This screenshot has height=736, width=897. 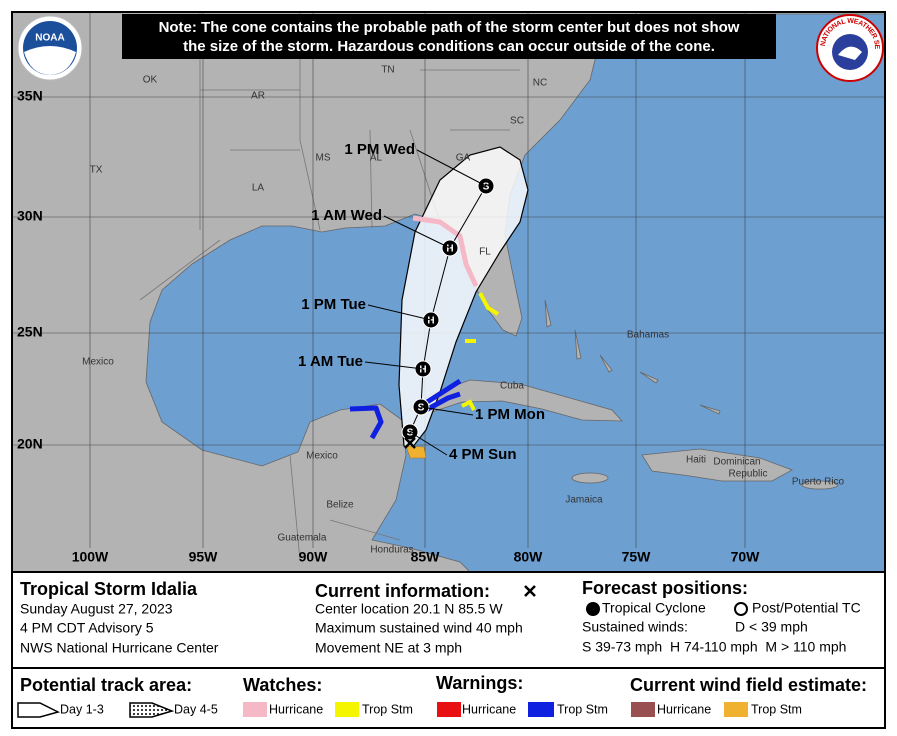 I want to click on current-position, so click(x=410, y=443).